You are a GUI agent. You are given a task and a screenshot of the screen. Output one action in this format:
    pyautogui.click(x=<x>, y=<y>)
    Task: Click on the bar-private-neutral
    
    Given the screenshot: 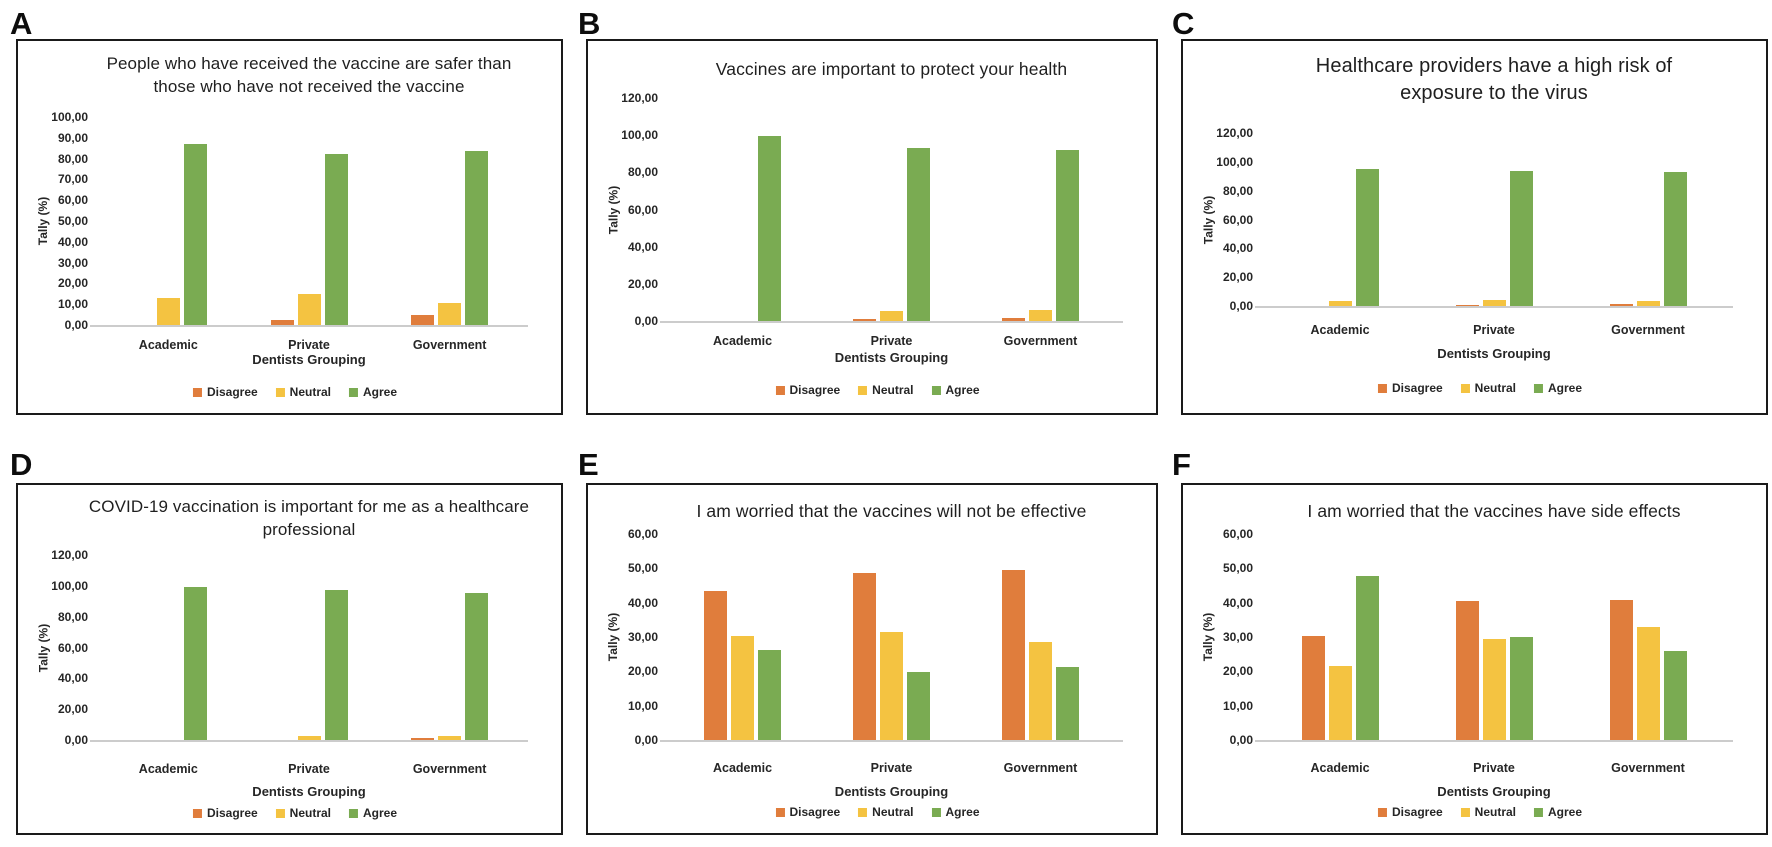 What is the action you would take?
    pyautogui.click(x=1494, y=689)
    